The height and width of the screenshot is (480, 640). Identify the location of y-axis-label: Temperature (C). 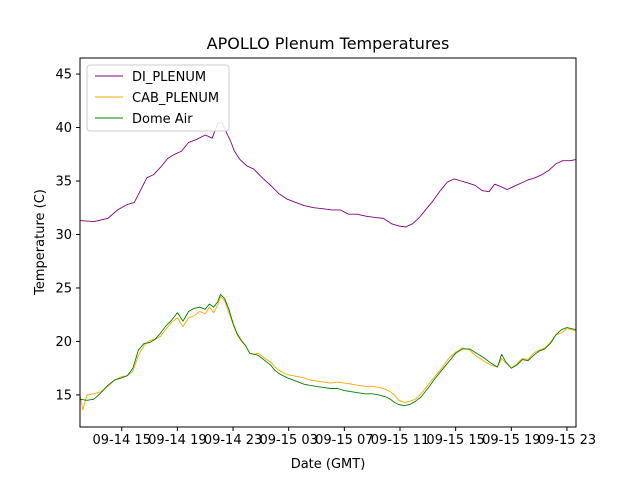
(40, 242).